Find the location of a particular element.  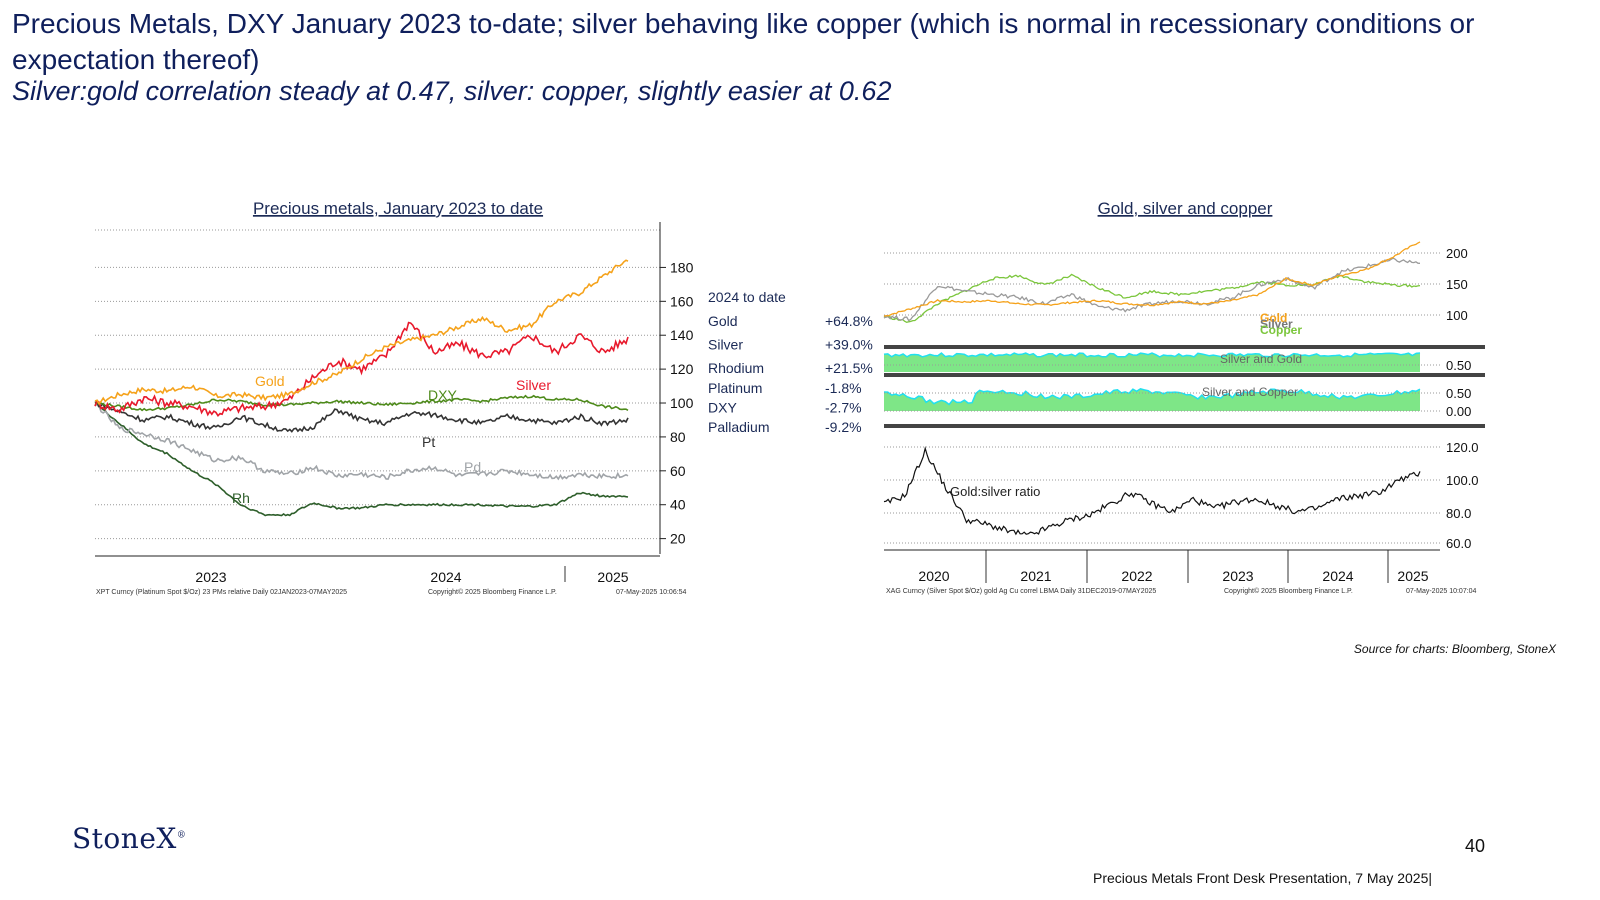

perf-value: -1.8% is located at coordinates (843, 388).